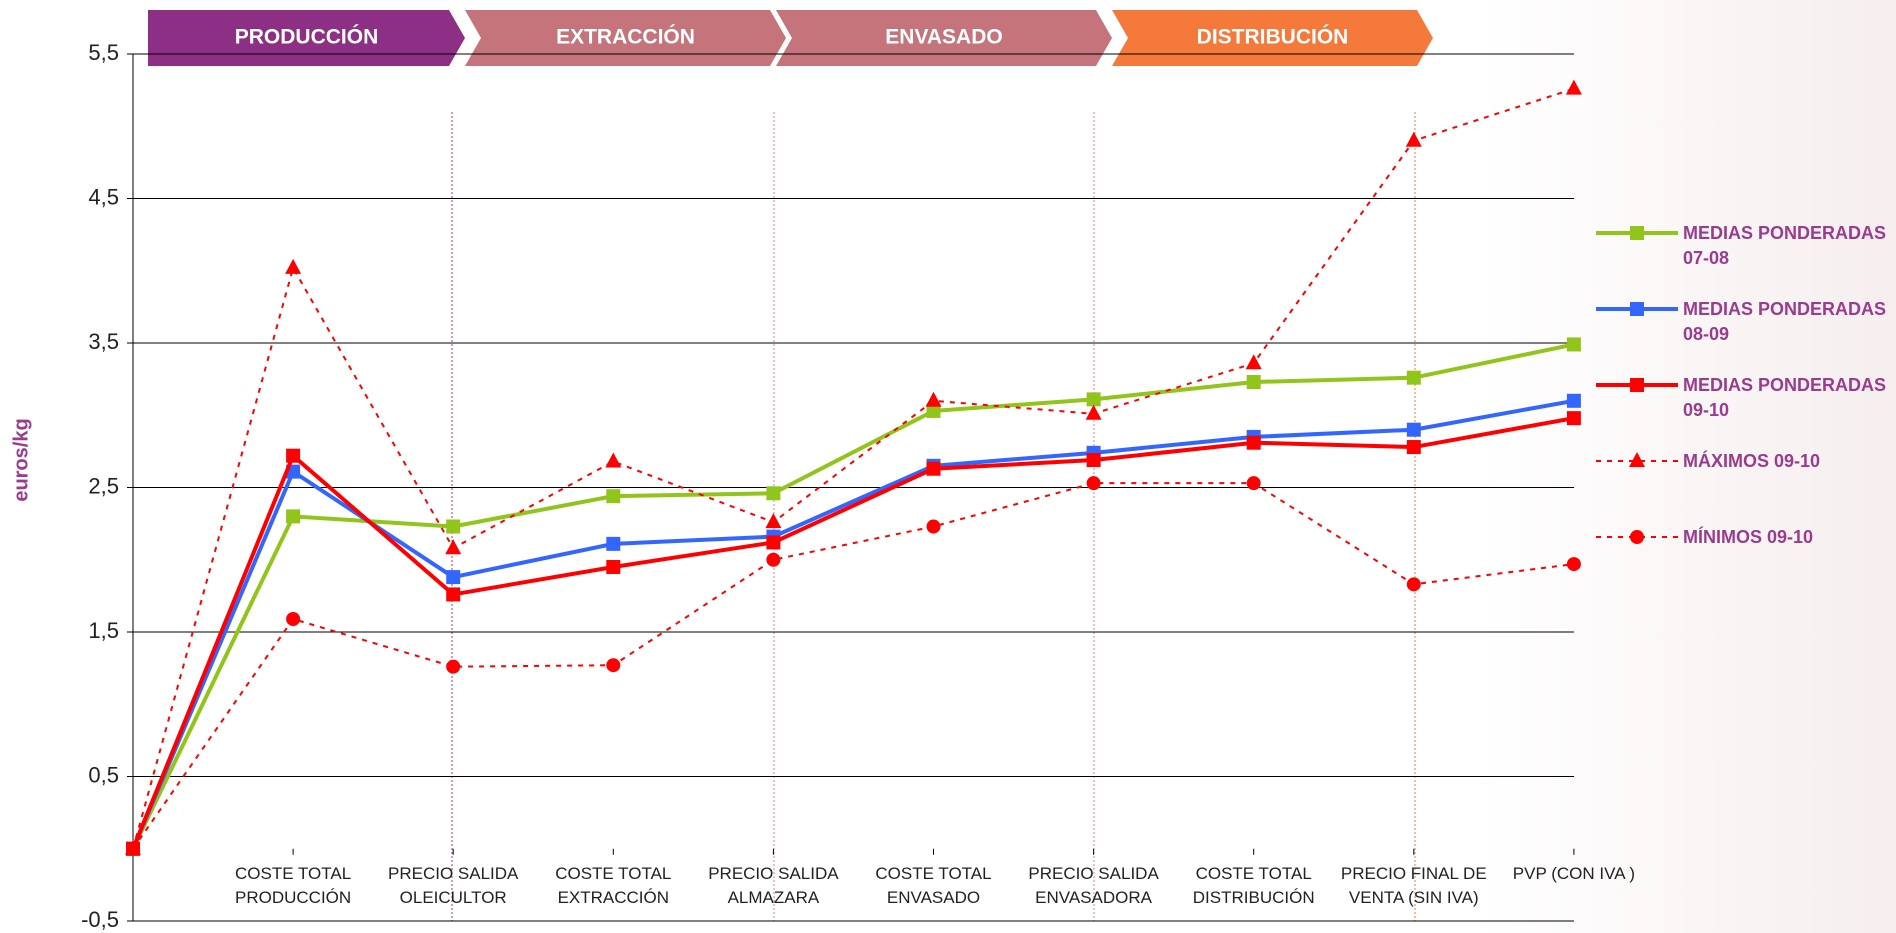 The width and height of the screenshot is (1896, 933). Describe the element at coordinates (103, 774) in the screenshot. I see `y-tick-label: 0,5` at that location.